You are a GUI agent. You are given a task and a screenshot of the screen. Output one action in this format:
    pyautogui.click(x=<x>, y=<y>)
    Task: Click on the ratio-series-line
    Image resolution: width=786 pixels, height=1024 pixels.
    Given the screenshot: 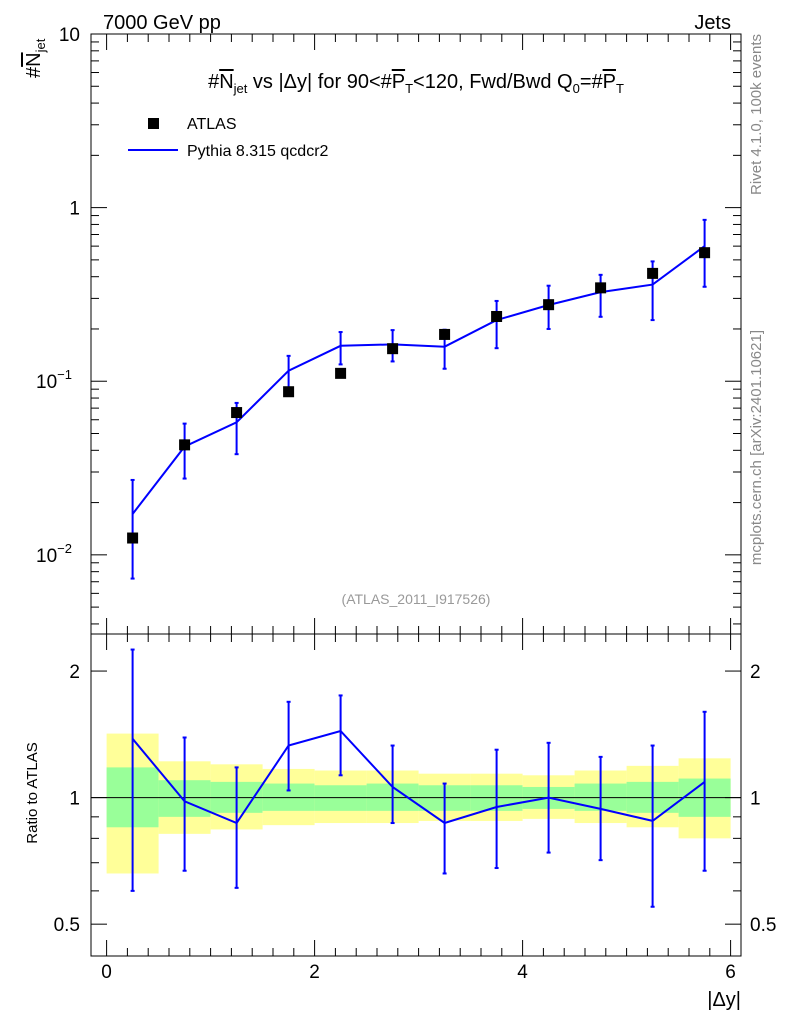 What is the action you would take?
    pyautogui.click(x=418, y=777)
    